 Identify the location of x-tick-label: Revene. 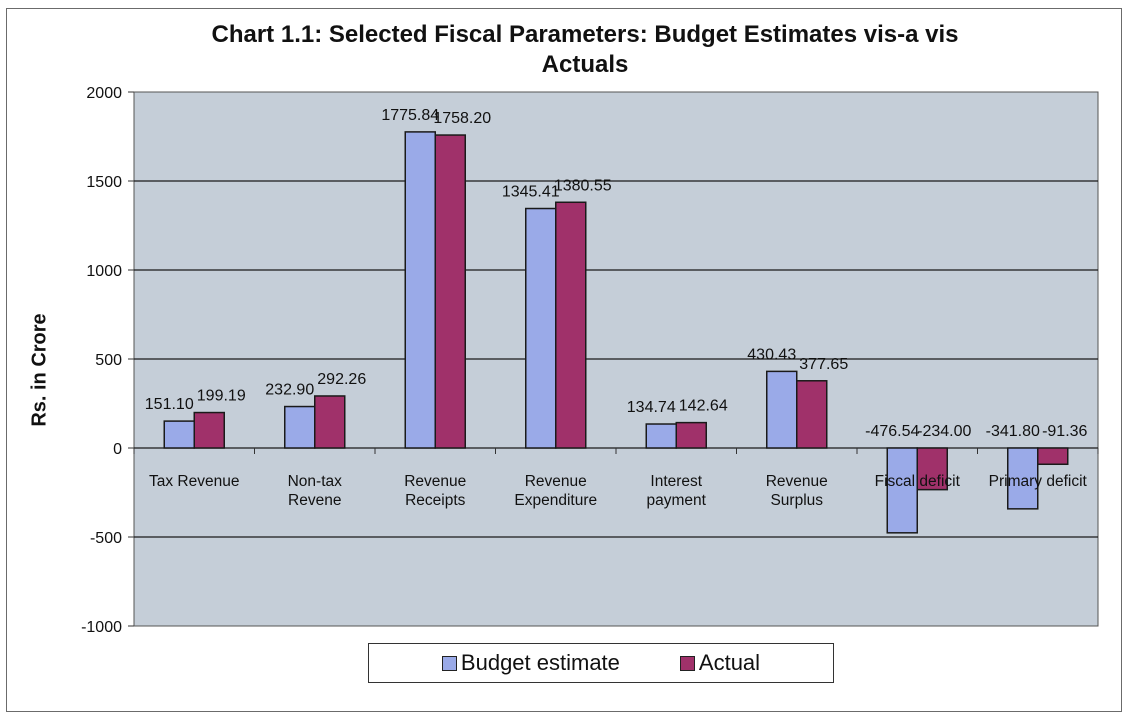
(314, 500).